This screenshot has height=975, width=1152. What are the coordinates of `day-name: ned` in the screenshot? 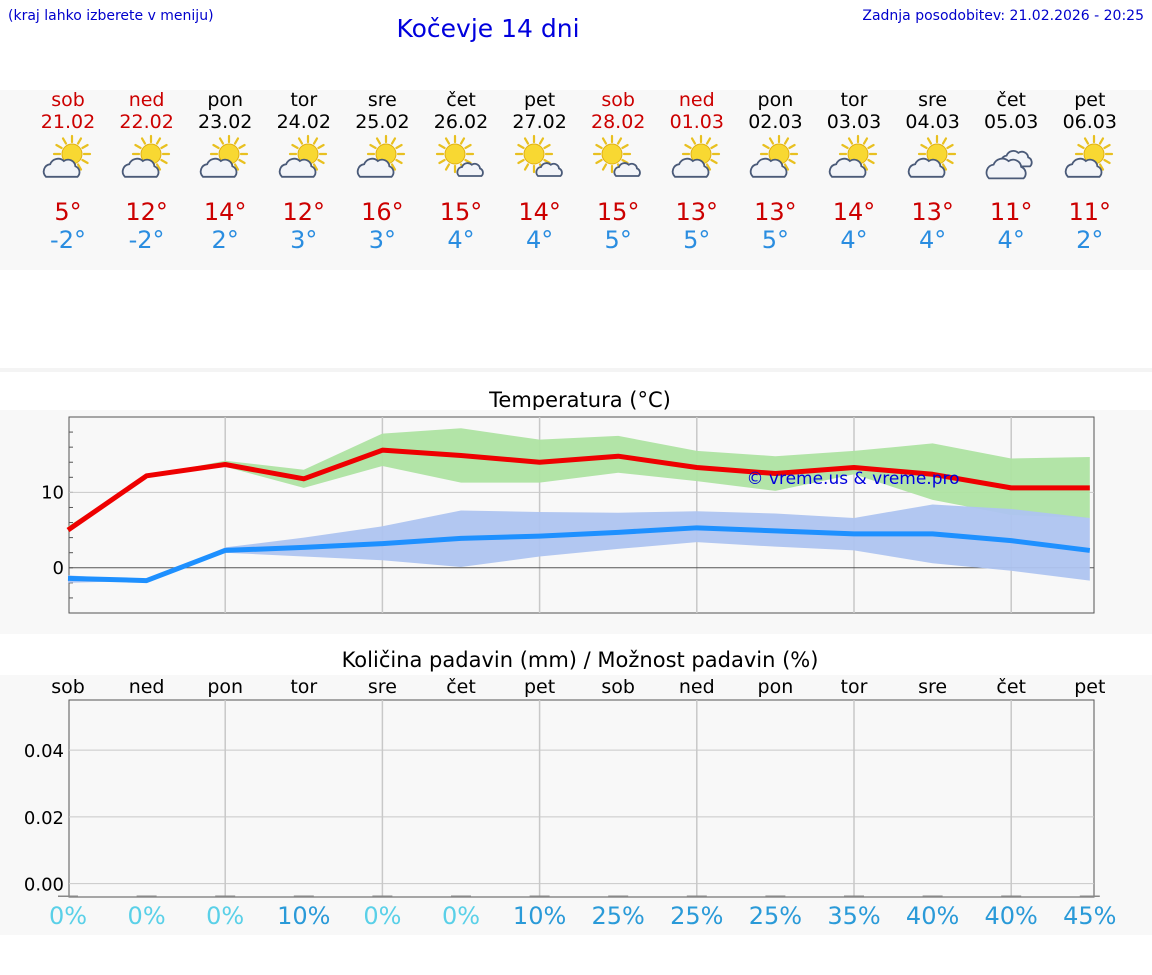 It's located at (696, 100).